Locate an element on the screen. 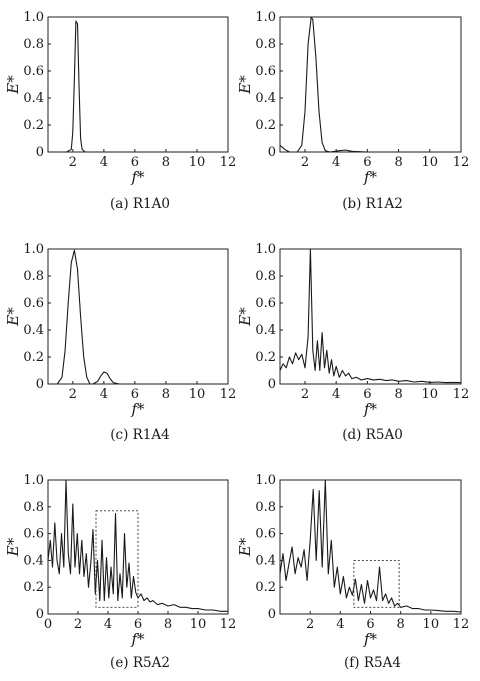 Image resolution: width=480 pixels, height=681 pixels. panel-c-series-line is located at coordinates (138, 317).